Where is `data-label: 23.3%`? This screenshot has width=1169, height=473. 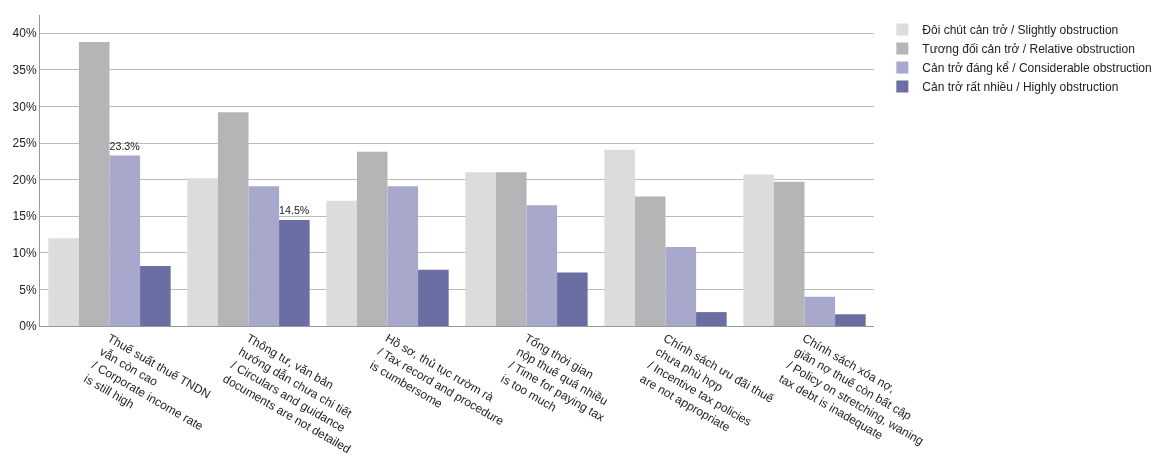
data-label: 23.3% is located at coordinates (125, 145).